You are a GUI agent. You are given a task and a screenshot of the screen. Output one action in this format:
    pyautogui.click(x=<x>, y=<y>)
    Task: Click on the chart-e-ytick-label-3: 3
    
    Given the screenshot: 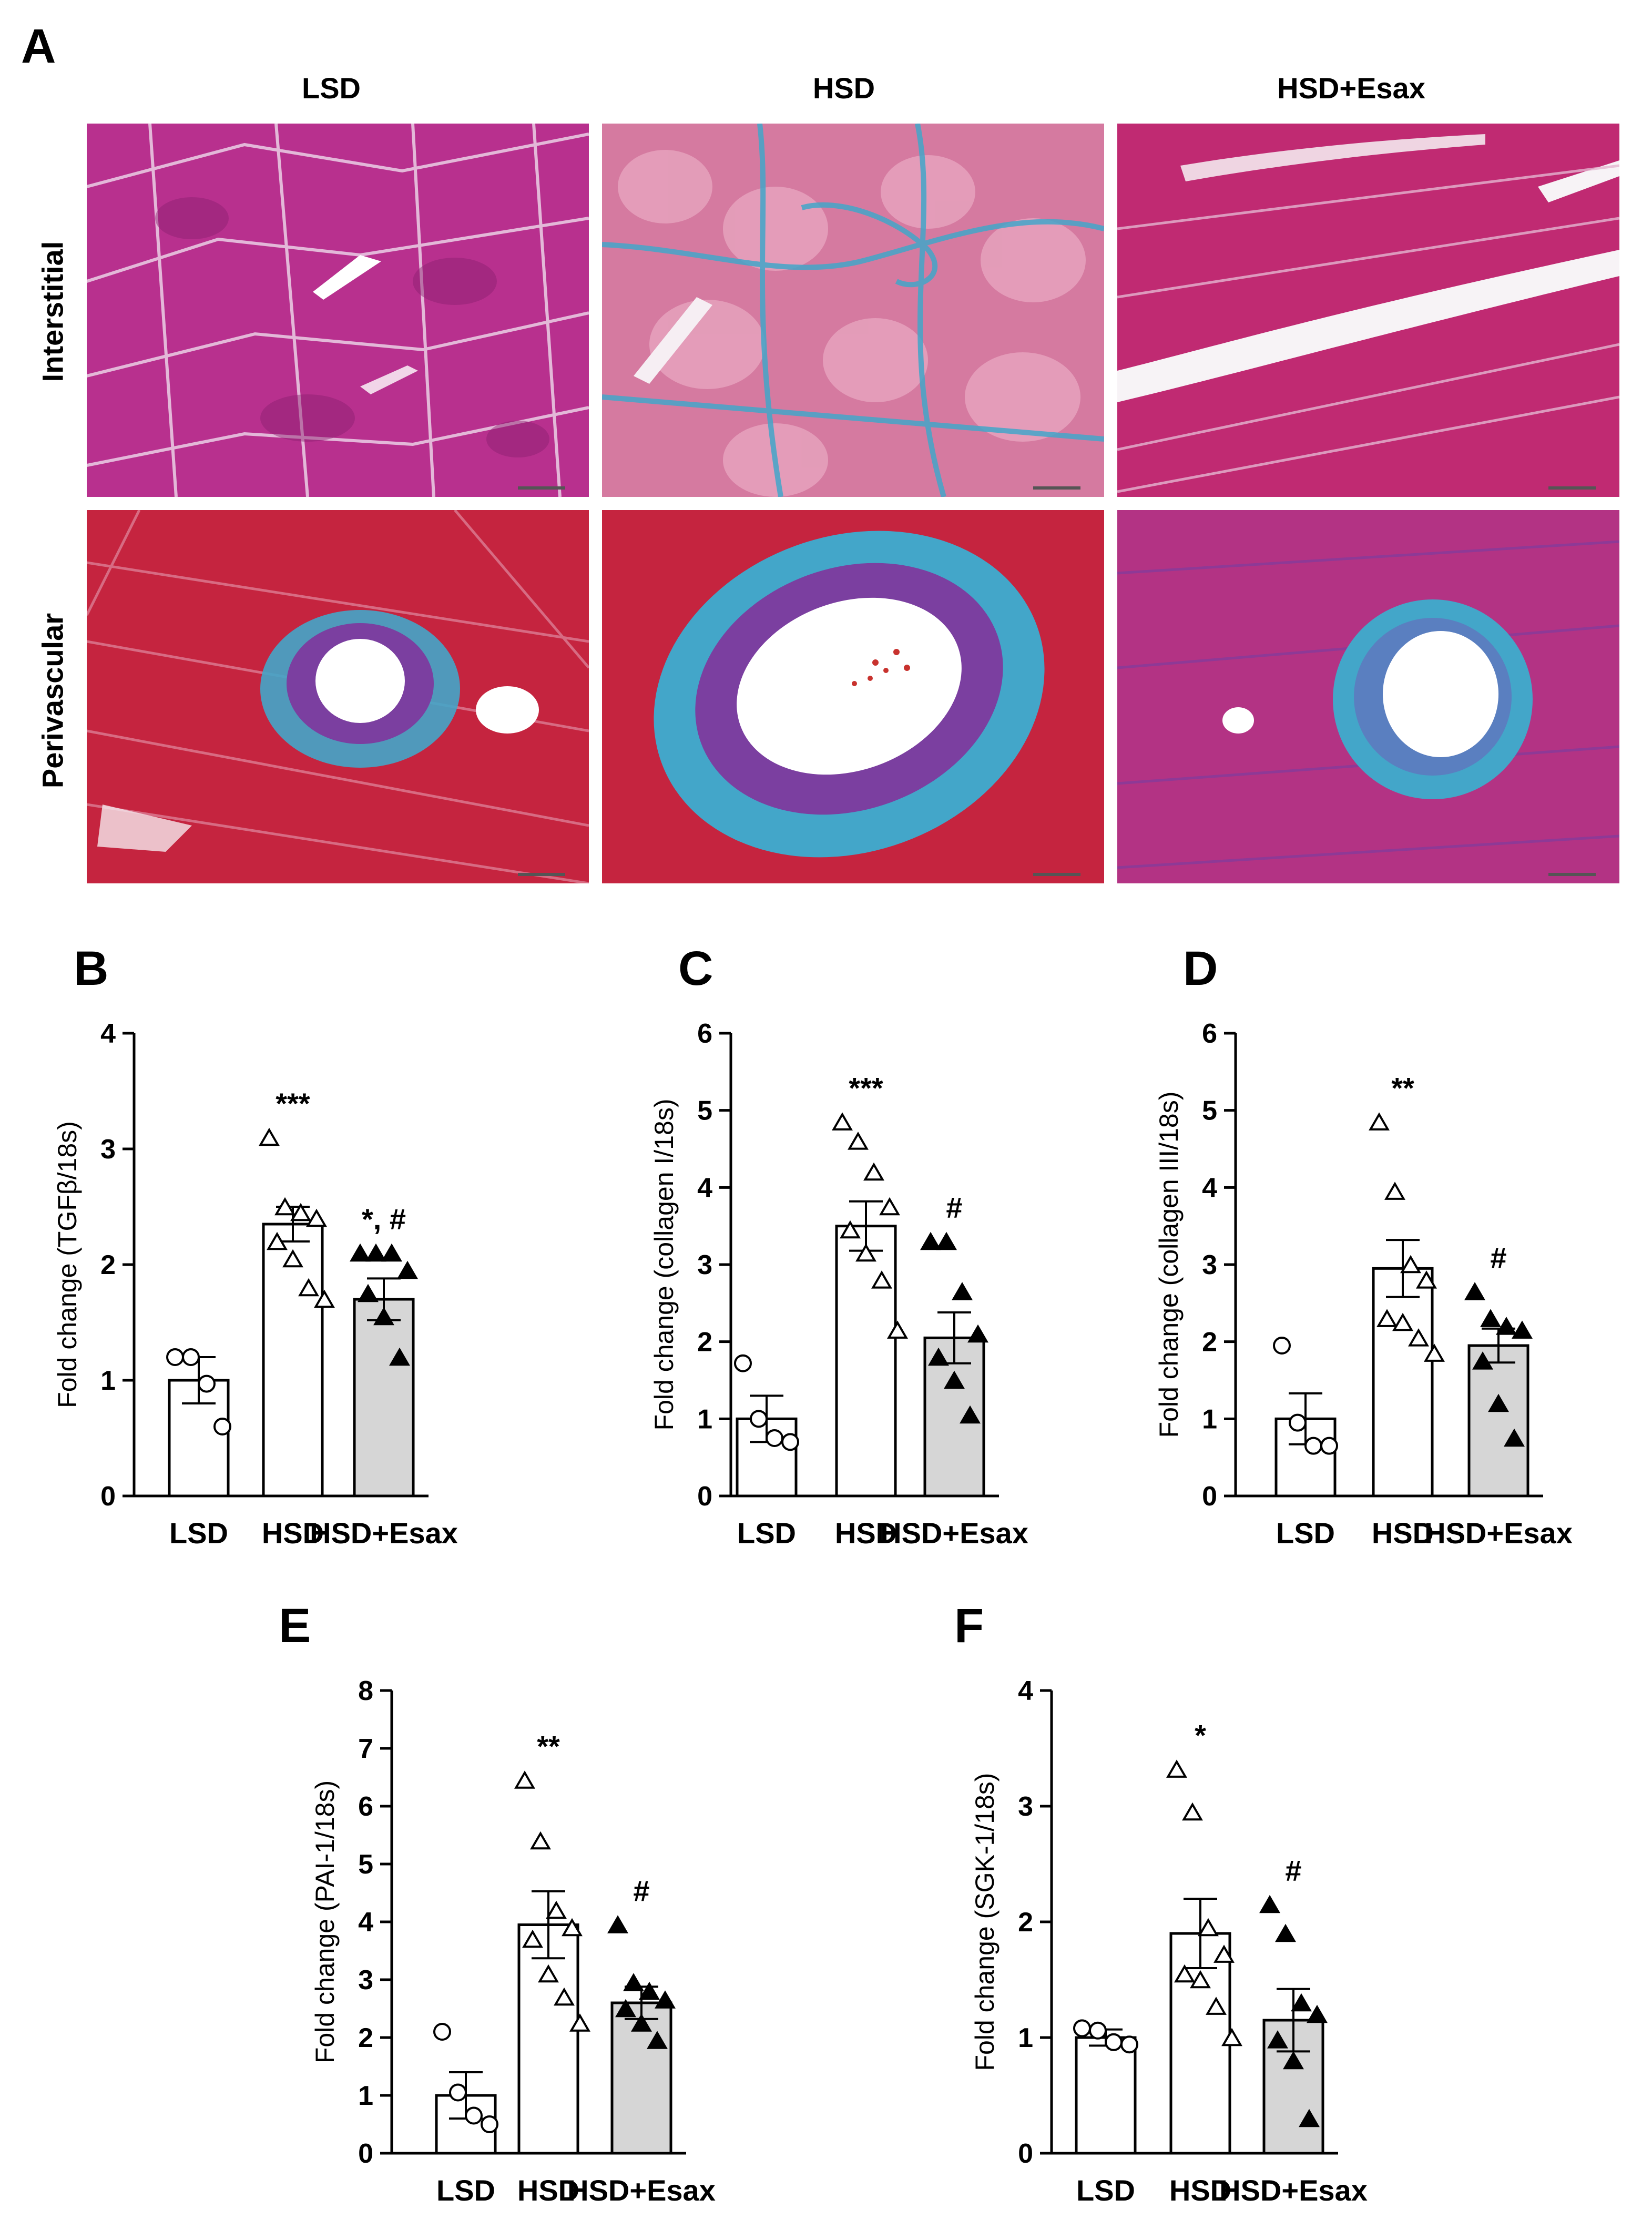 What is the action you would take?
    pyautogui.click(x=365, y=1980)
    